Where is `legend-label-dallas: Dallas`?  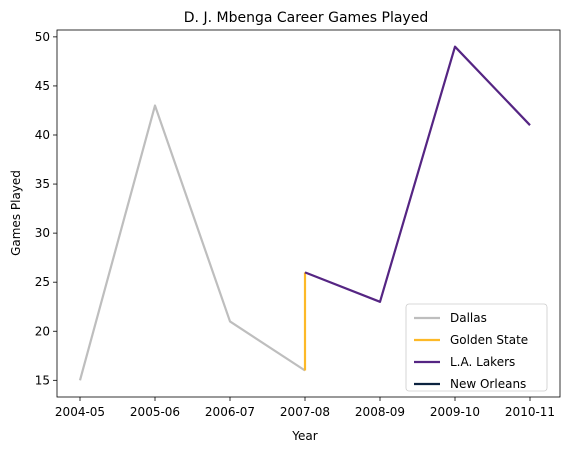 legend-label-dallas: Dallas is located at coordinates (468, 318).